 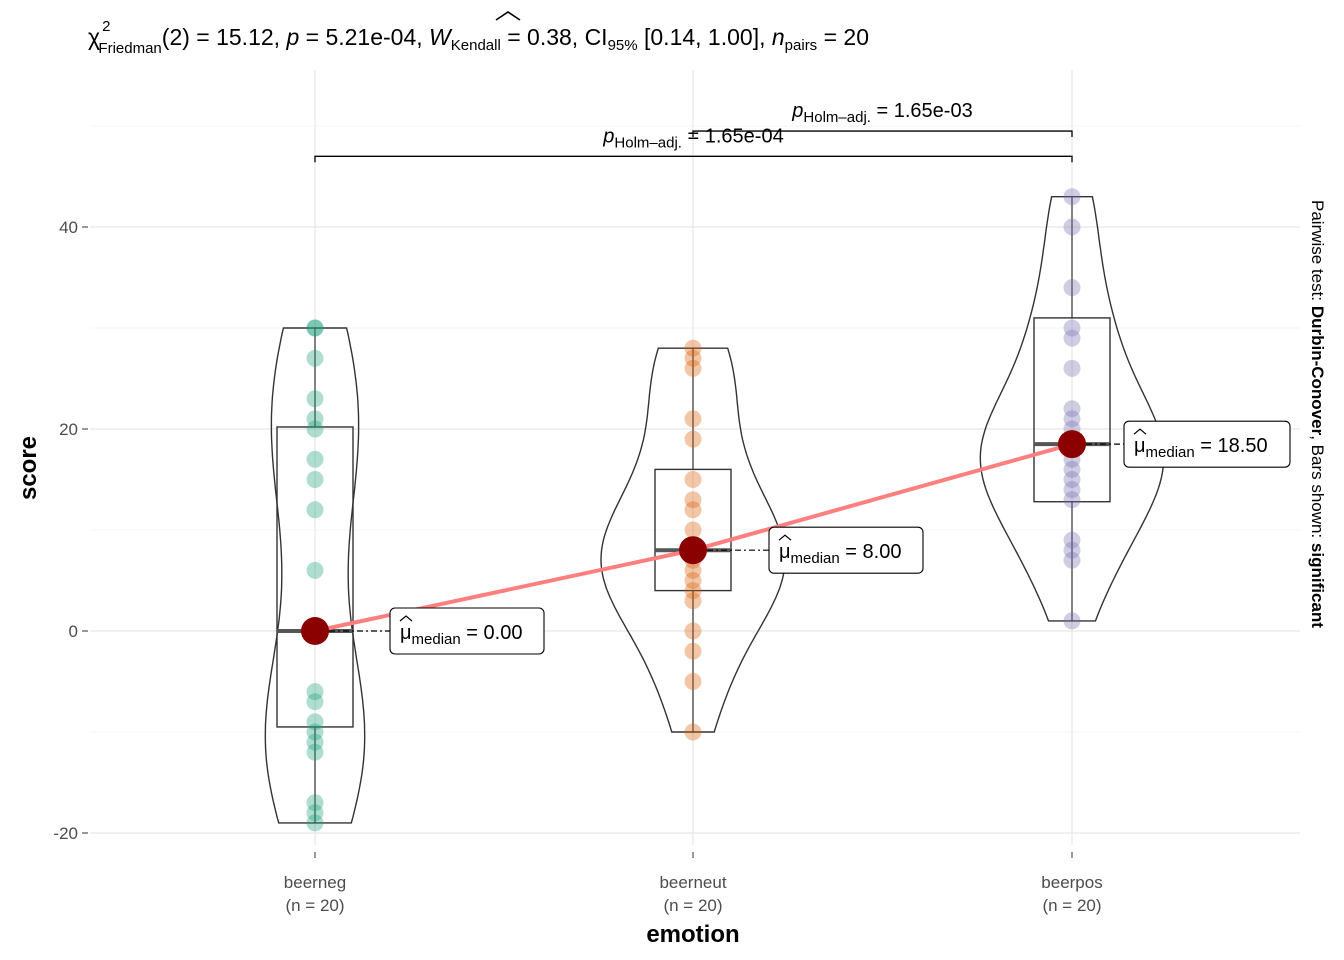 I want to click on median-label-box-beerneg, so click(x=467, y=631).